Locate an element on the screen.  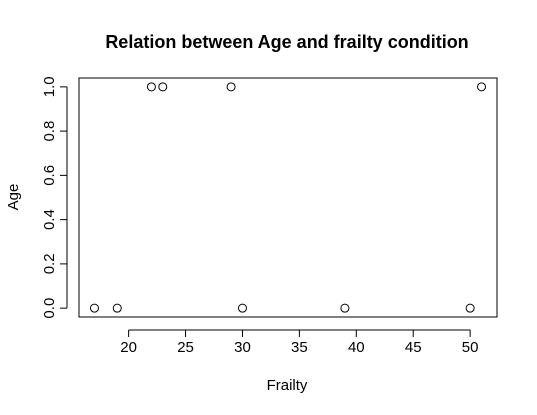
x-tick-label: 30 is located at coordinates (242, 347).